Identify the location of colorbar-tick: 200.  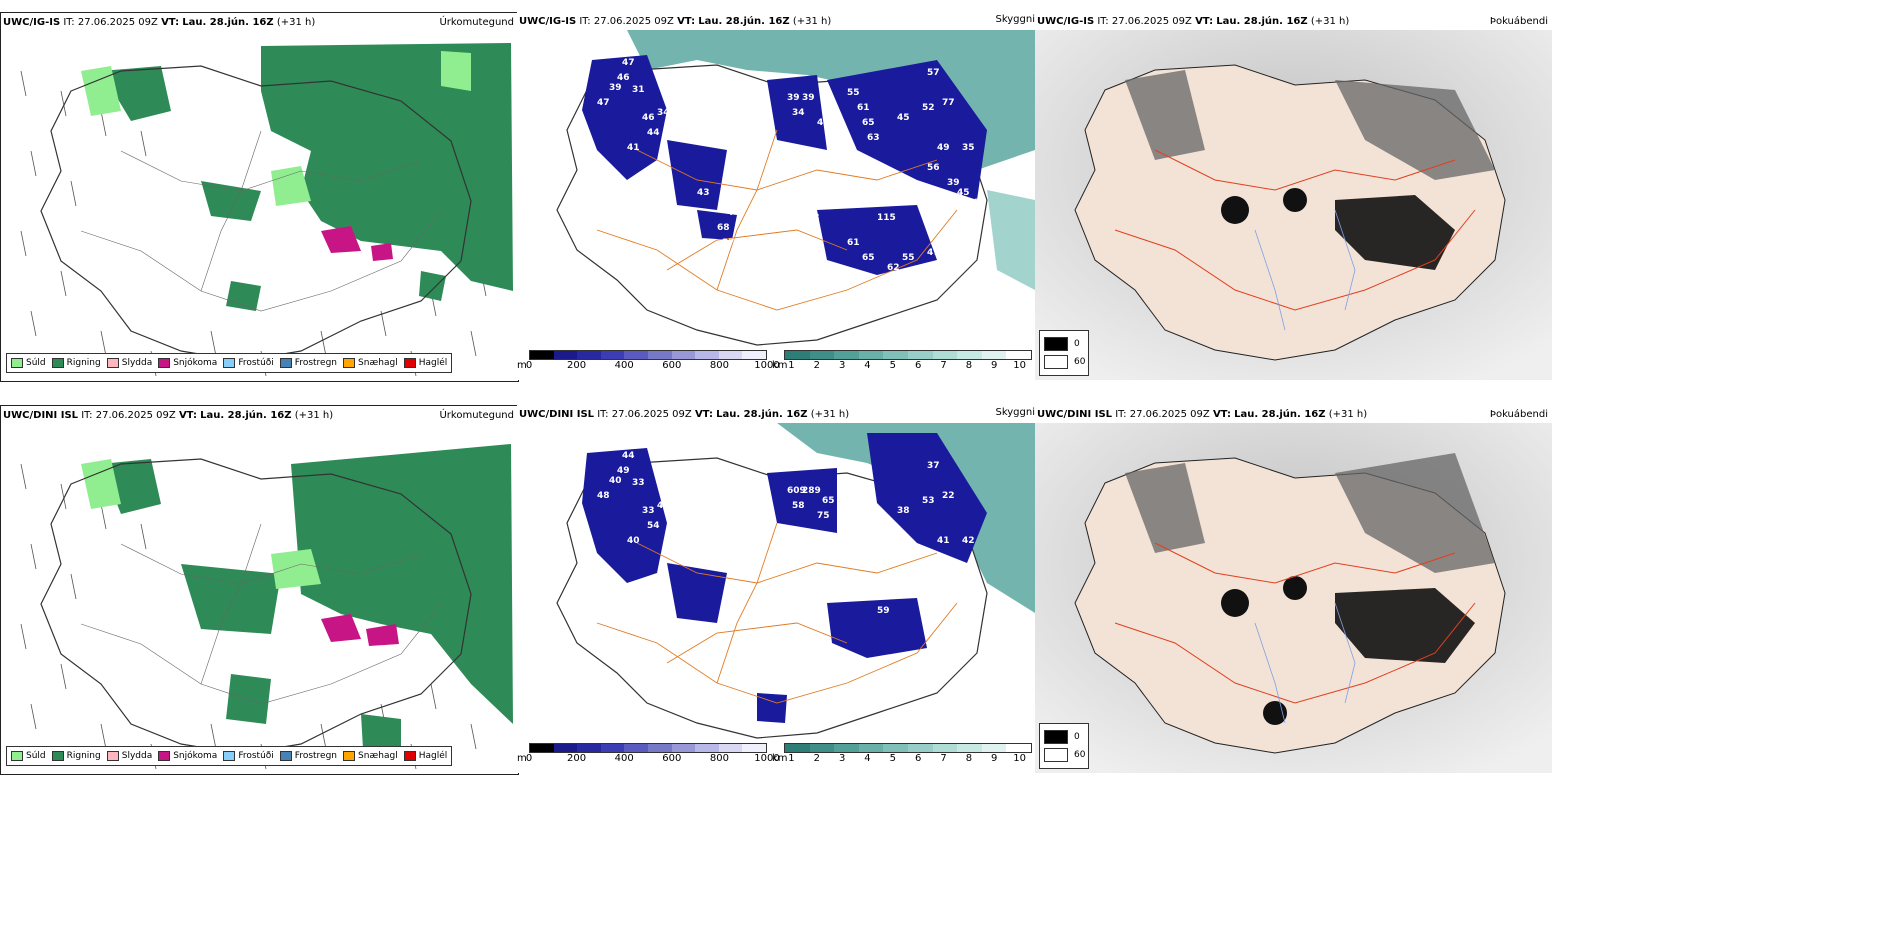
(577, 365).